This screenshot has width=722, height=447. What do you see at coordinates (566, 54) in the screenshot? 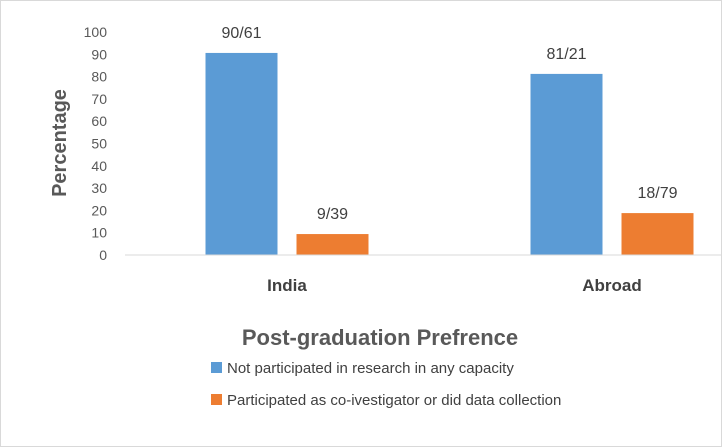
I see `data-label: 81/21` at bounding box center [566, 54].